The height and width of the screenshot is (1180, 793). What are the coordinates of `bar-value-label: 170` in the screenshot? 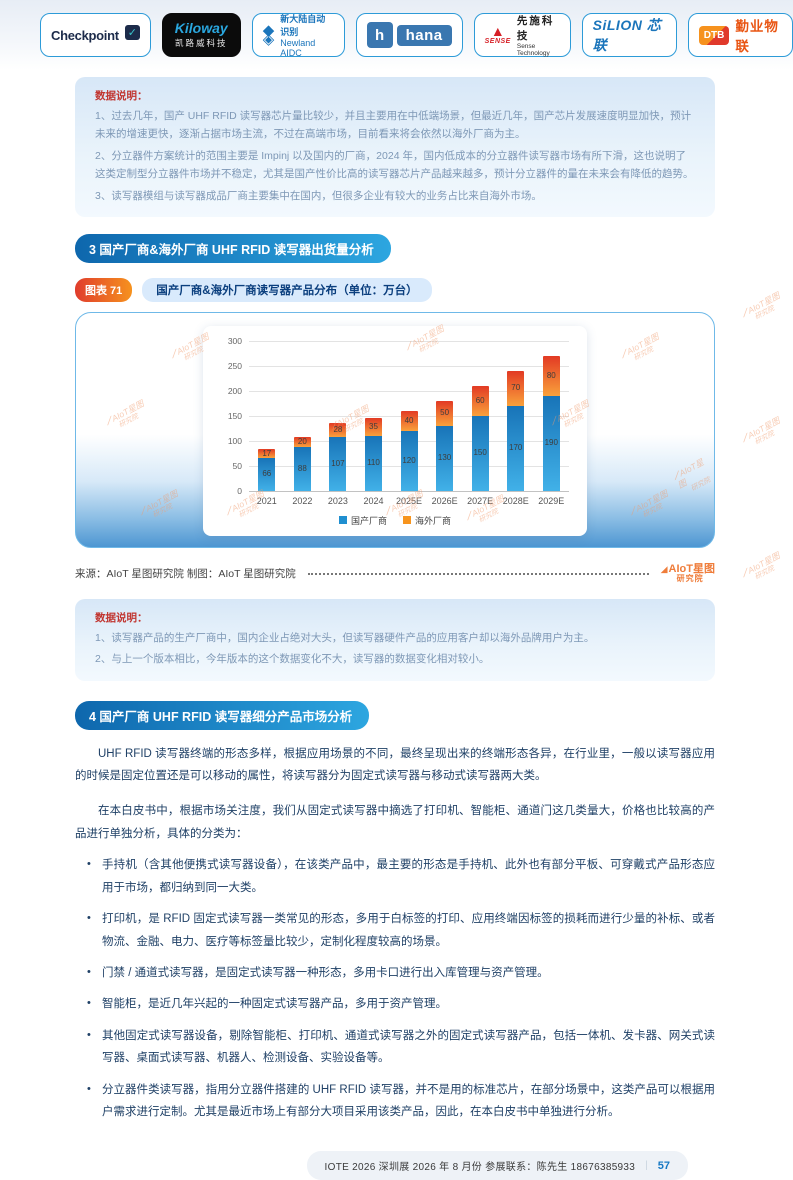 It's located at (516, 448).